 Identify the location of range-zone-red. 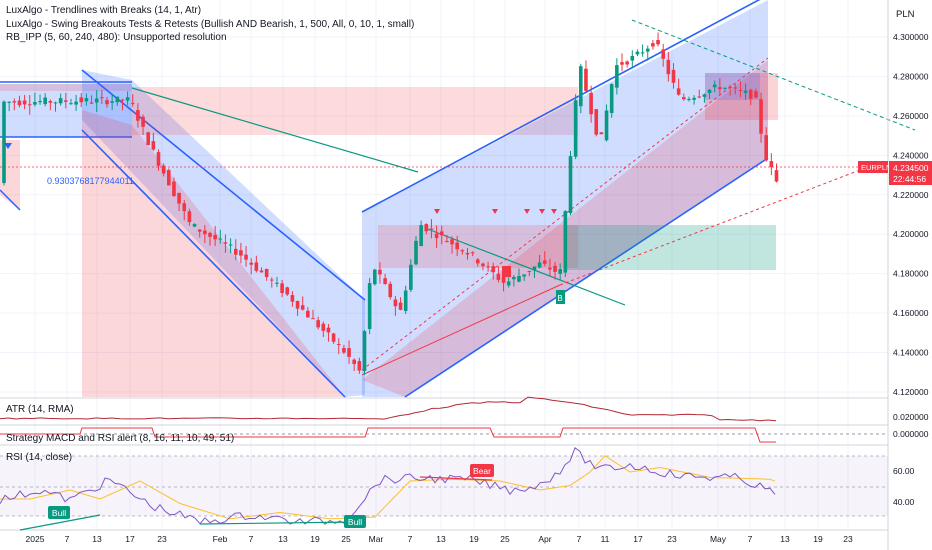
(478, 246).